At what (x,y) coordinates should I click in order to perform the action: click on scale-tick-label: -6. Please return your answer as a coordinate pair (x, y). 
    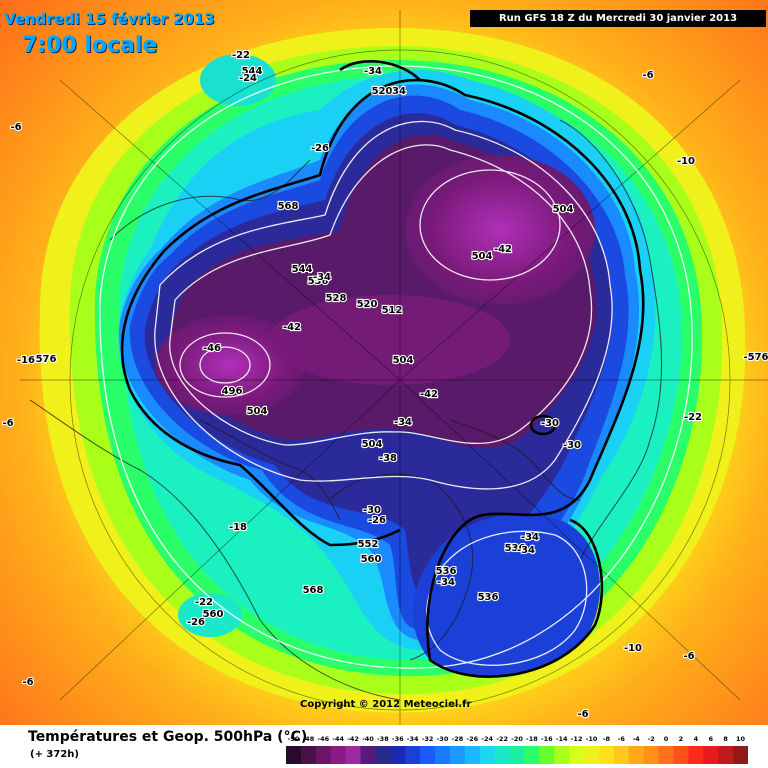
    Looking at the image, I should click on (622, 739).